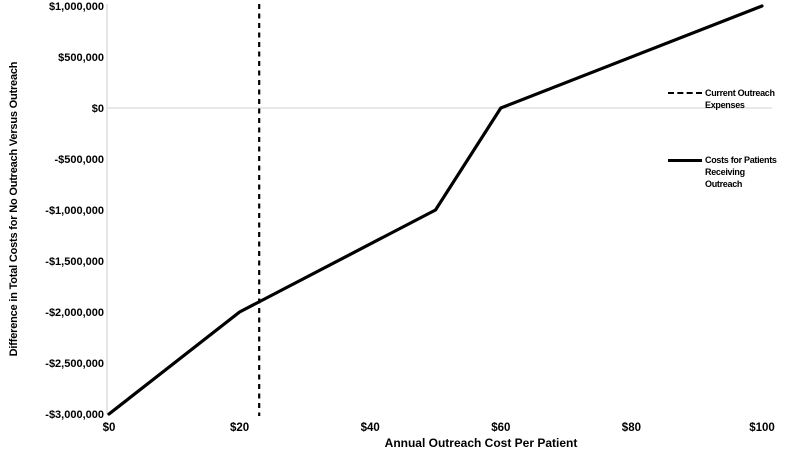  Describe the element at coordinates (725, 172) in the screenshot. I see `legend-label-line: Receiving` at that location.